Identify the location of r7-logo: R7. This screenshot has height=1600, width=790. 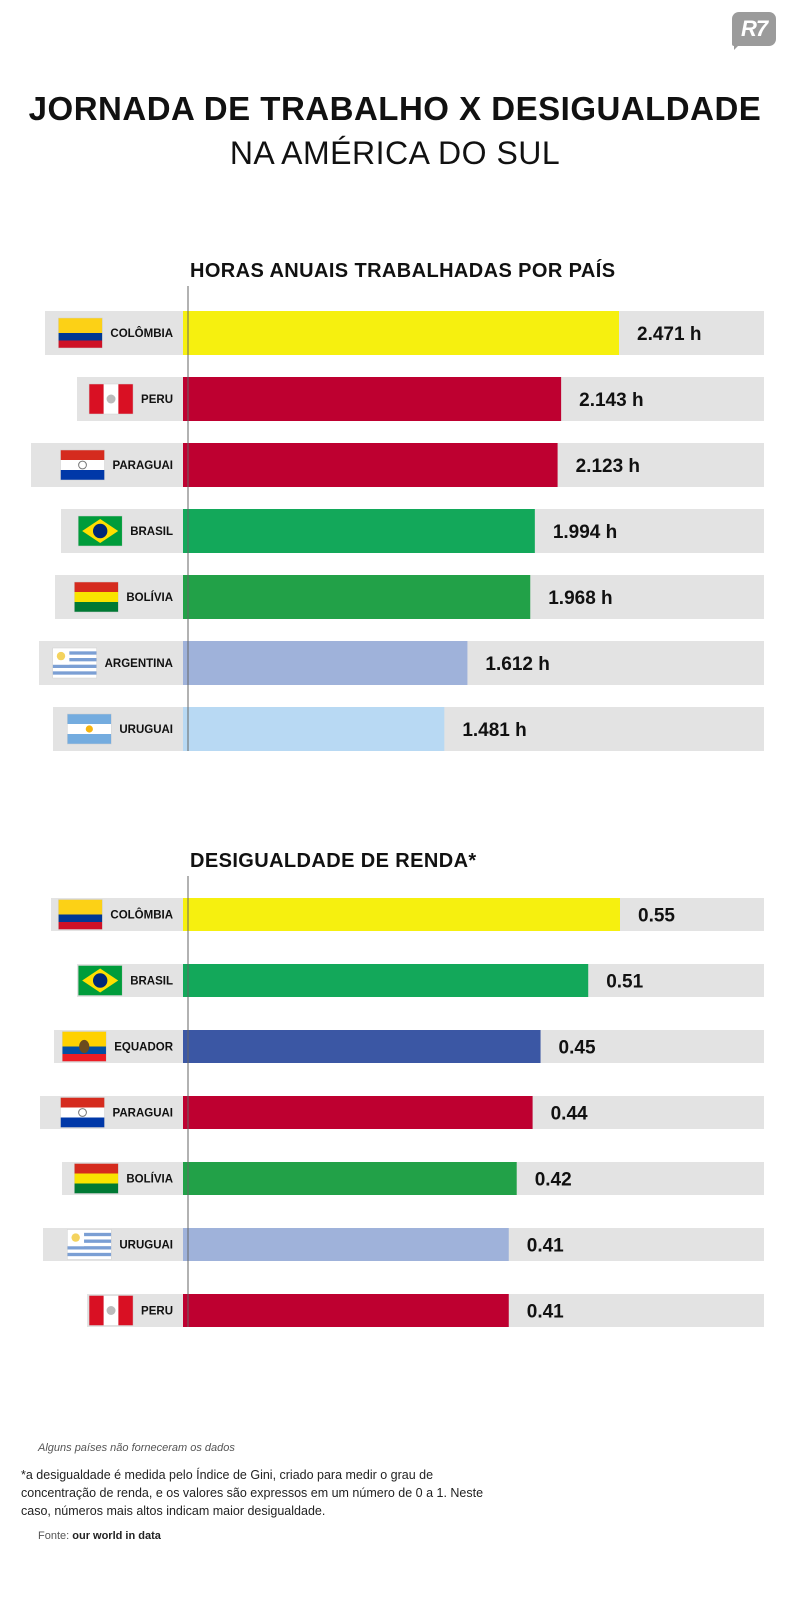
(754, 29).